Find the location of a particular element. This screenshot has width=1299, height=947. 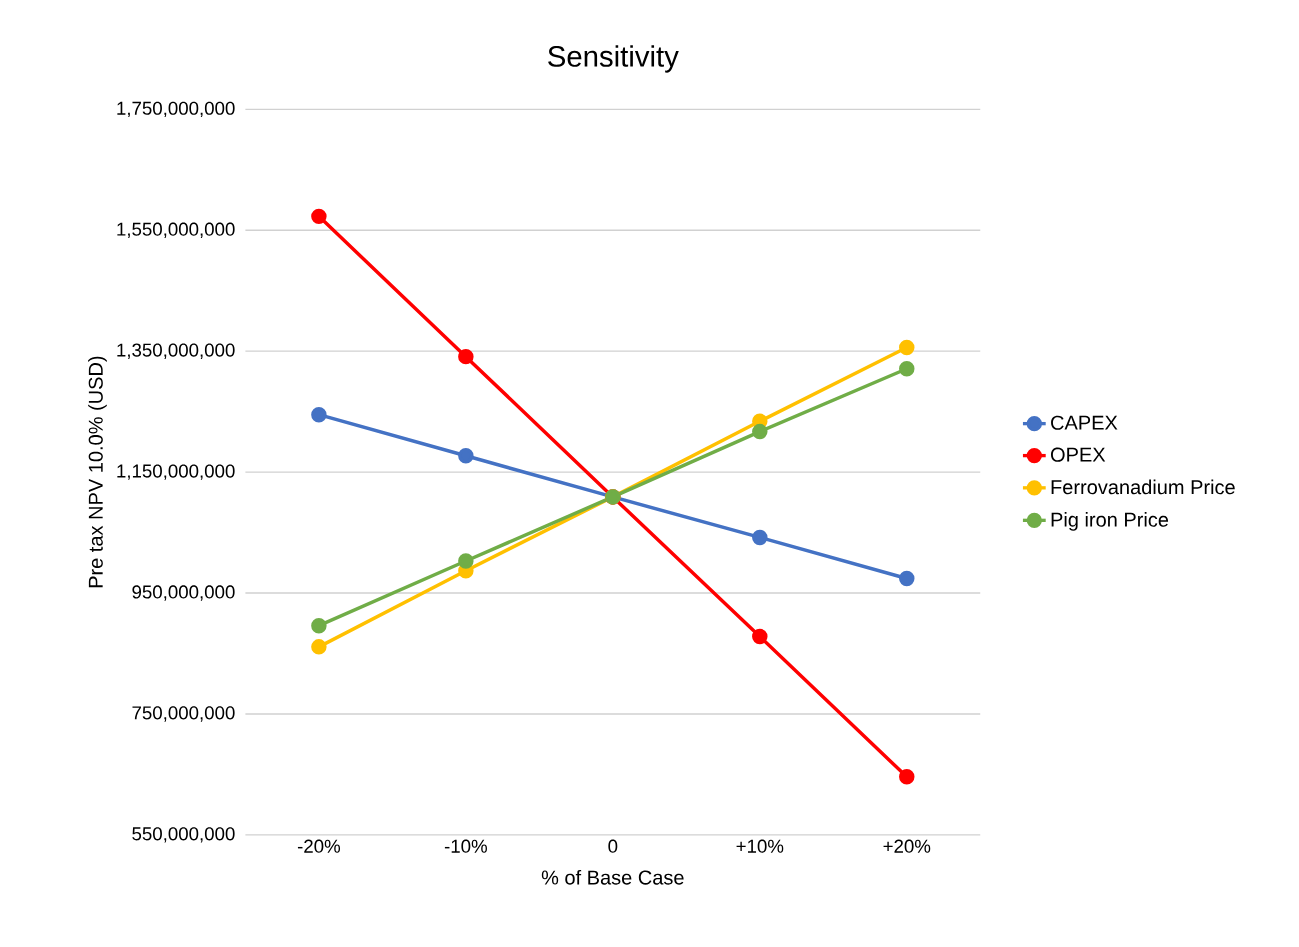

x-tick-label: -20% is located at coordinates (319, 846).